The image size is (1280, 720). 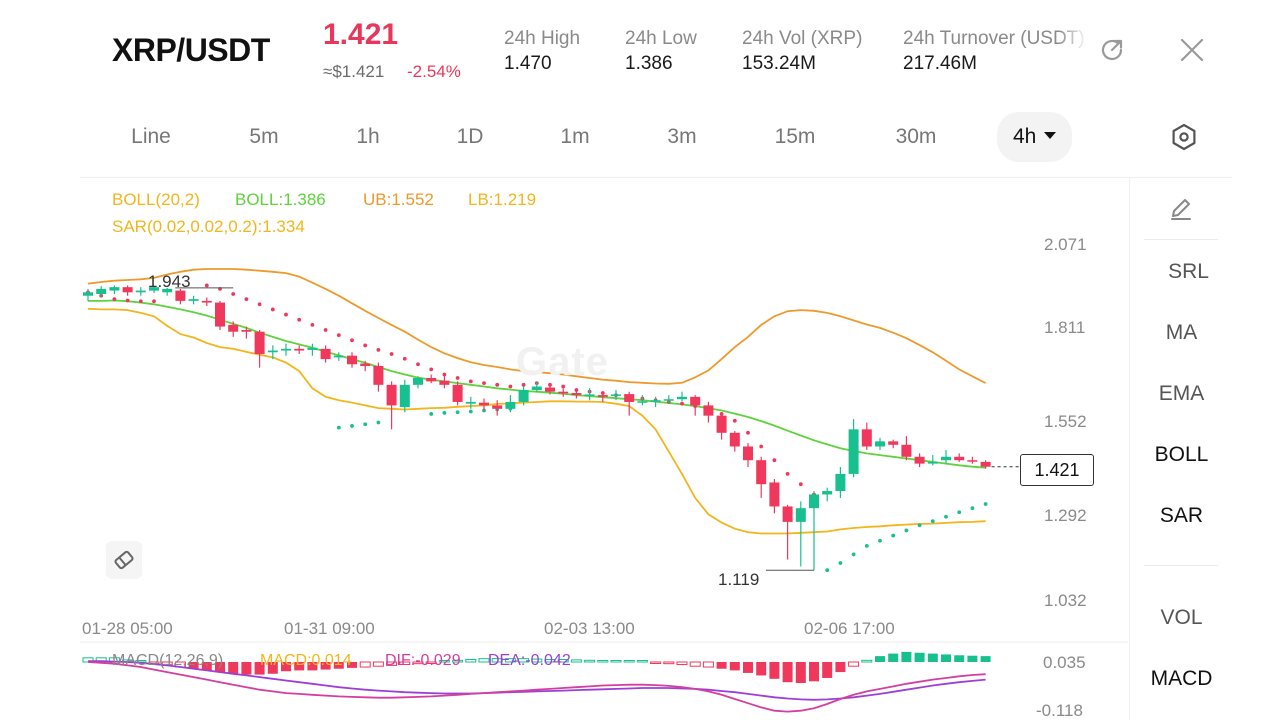 What do you see at coordinates (1181, 209) in the screenshot?
I see `pencil-icon` at bounding box center [1181, 209].